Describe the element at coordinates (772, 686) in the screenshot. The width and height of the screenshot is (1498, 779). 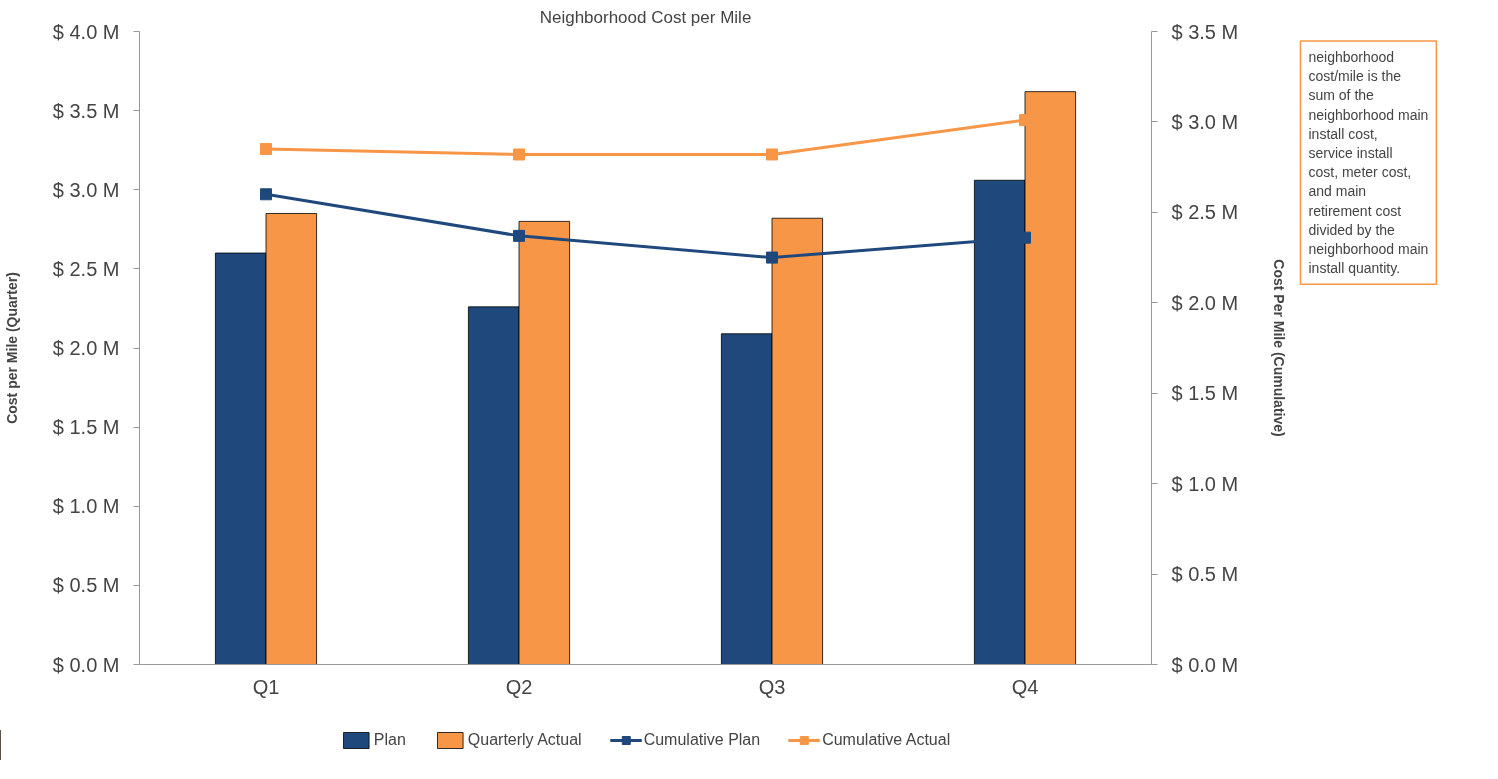
I see `x-tick-label: Q3` at that location.